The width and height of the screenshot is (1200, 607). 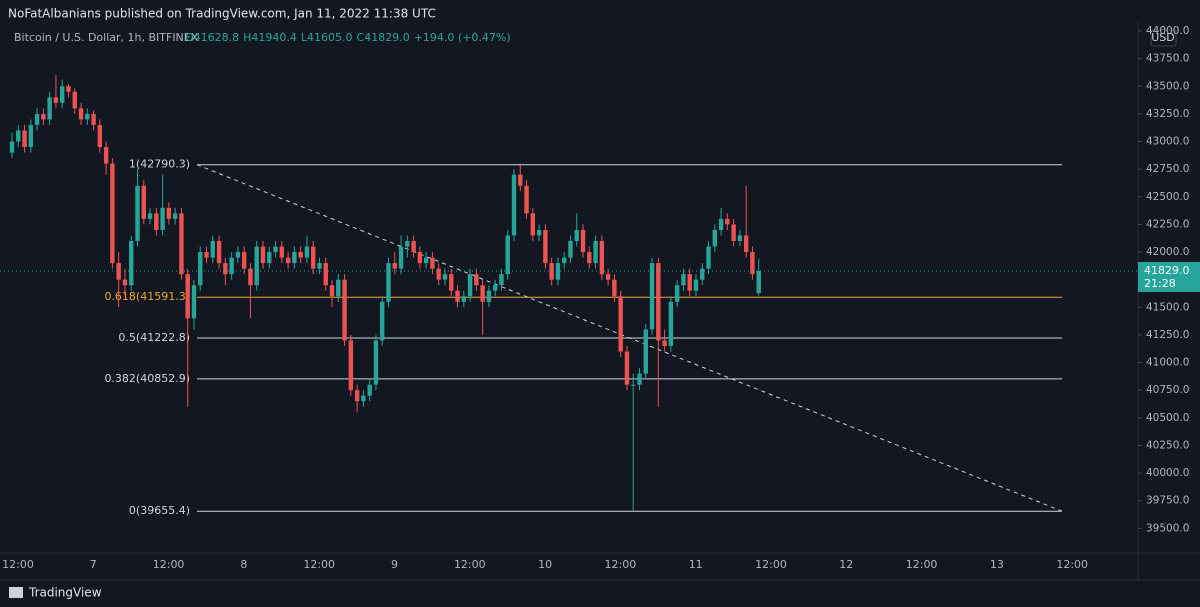 What do you see at coordinates (1167, 473) in the screenshot?
I see `y-tick-label: 40000.0` at bounding box center [1167, 473].